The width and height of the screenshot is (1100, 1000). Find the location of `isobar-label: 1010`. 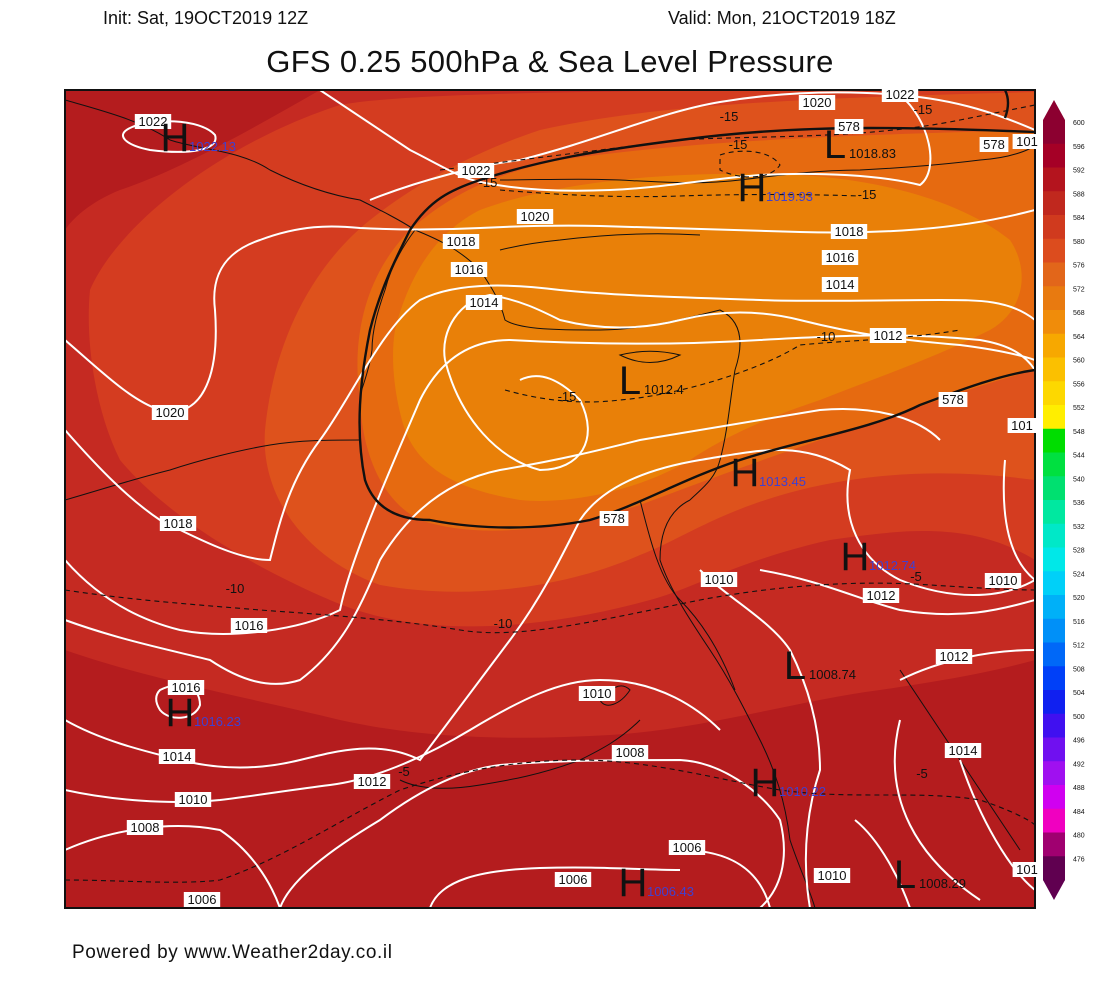

isobar-label: 1010 is located at coordinates (597, 693).